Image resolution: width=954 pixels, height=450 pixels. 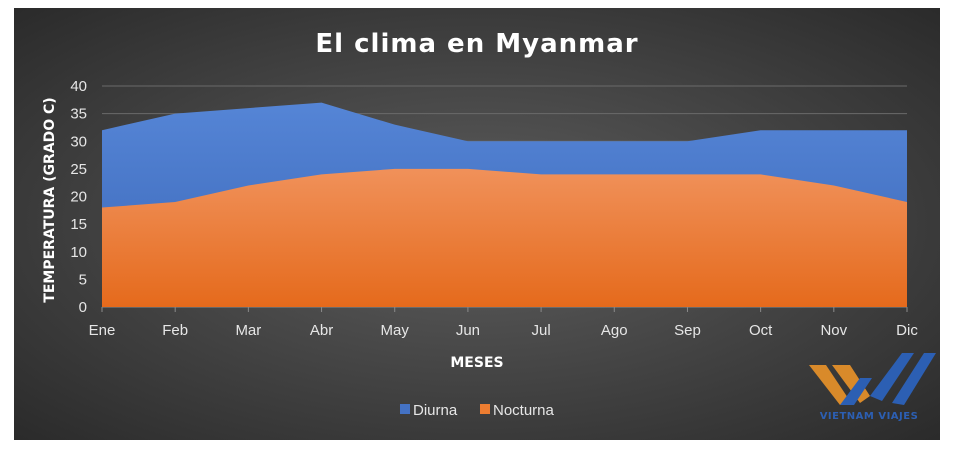 What do you see at coordinates (614, 330) in the screenshot?
I see `x-tick-label: Ago` at bounding box center [614, 330].